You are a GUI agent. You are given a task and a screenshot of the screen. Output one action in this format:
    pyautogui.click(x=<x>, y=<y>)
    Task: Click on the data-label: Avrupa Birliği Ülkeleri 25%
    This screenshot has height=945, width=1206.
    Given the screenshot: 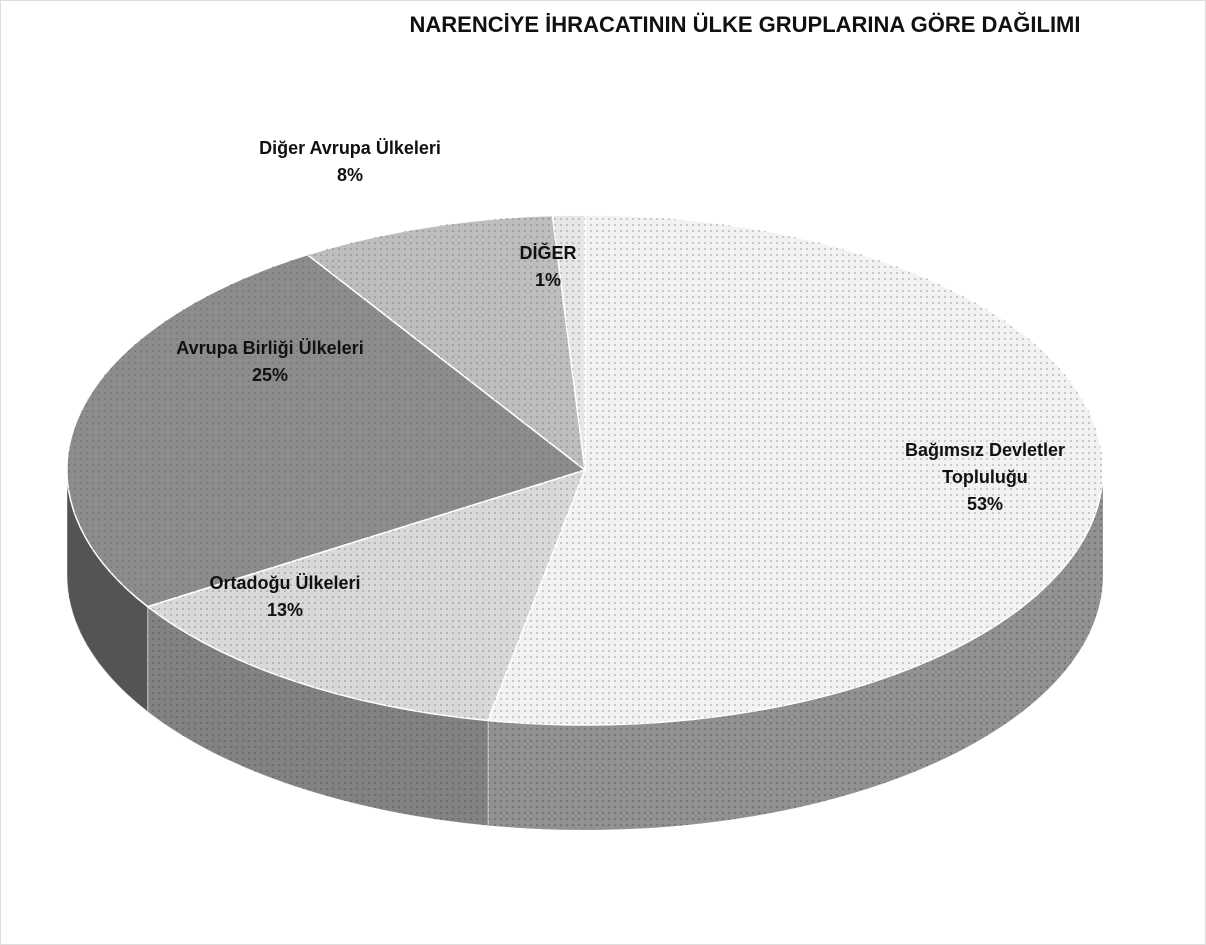 What is the action you would take?
    pyautogui.click(x=270, y=362)
    